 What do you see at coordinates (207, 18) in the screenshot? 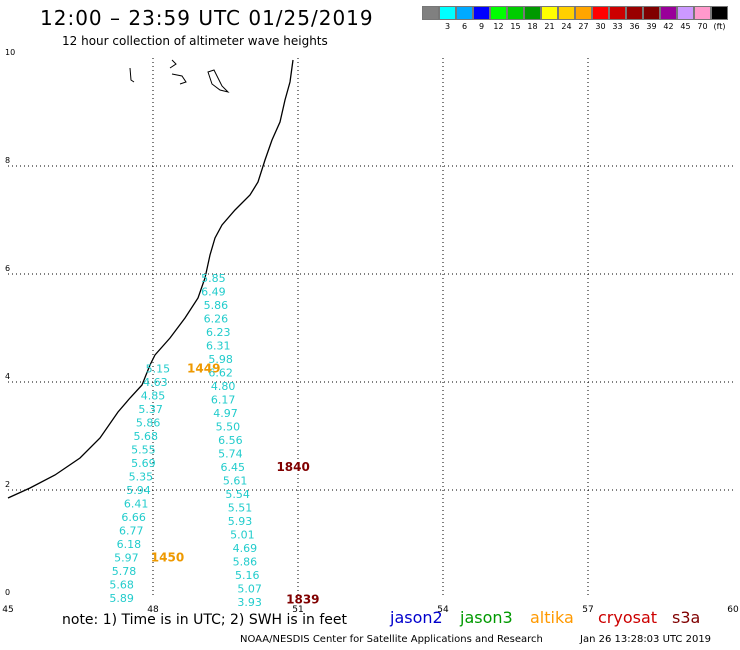
I see `map-title: 12:00 – 23:59 UTC 01/25/2019` at bounding box center [207, 18].